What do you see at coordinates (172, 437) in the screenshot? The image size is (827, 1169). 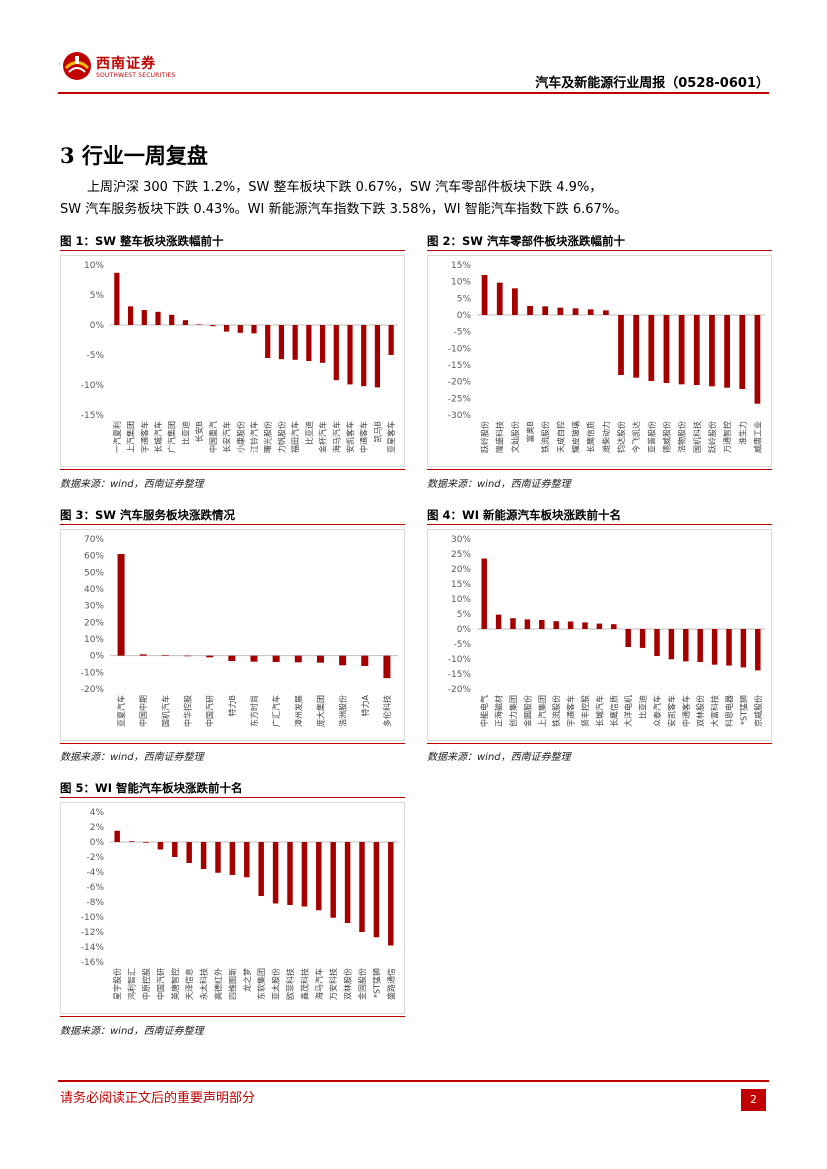 I see `fig1-category-label: 广汽集团` at bounding box center [172, 437].